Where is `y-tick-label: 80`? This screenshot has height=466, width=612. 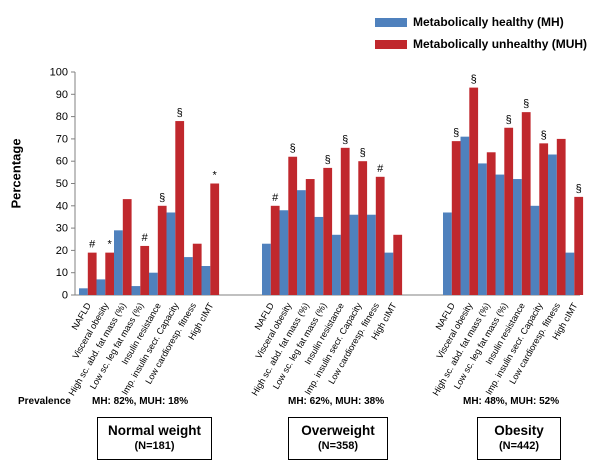 y-tick-label: 80 is located at coordinates (62, 117).